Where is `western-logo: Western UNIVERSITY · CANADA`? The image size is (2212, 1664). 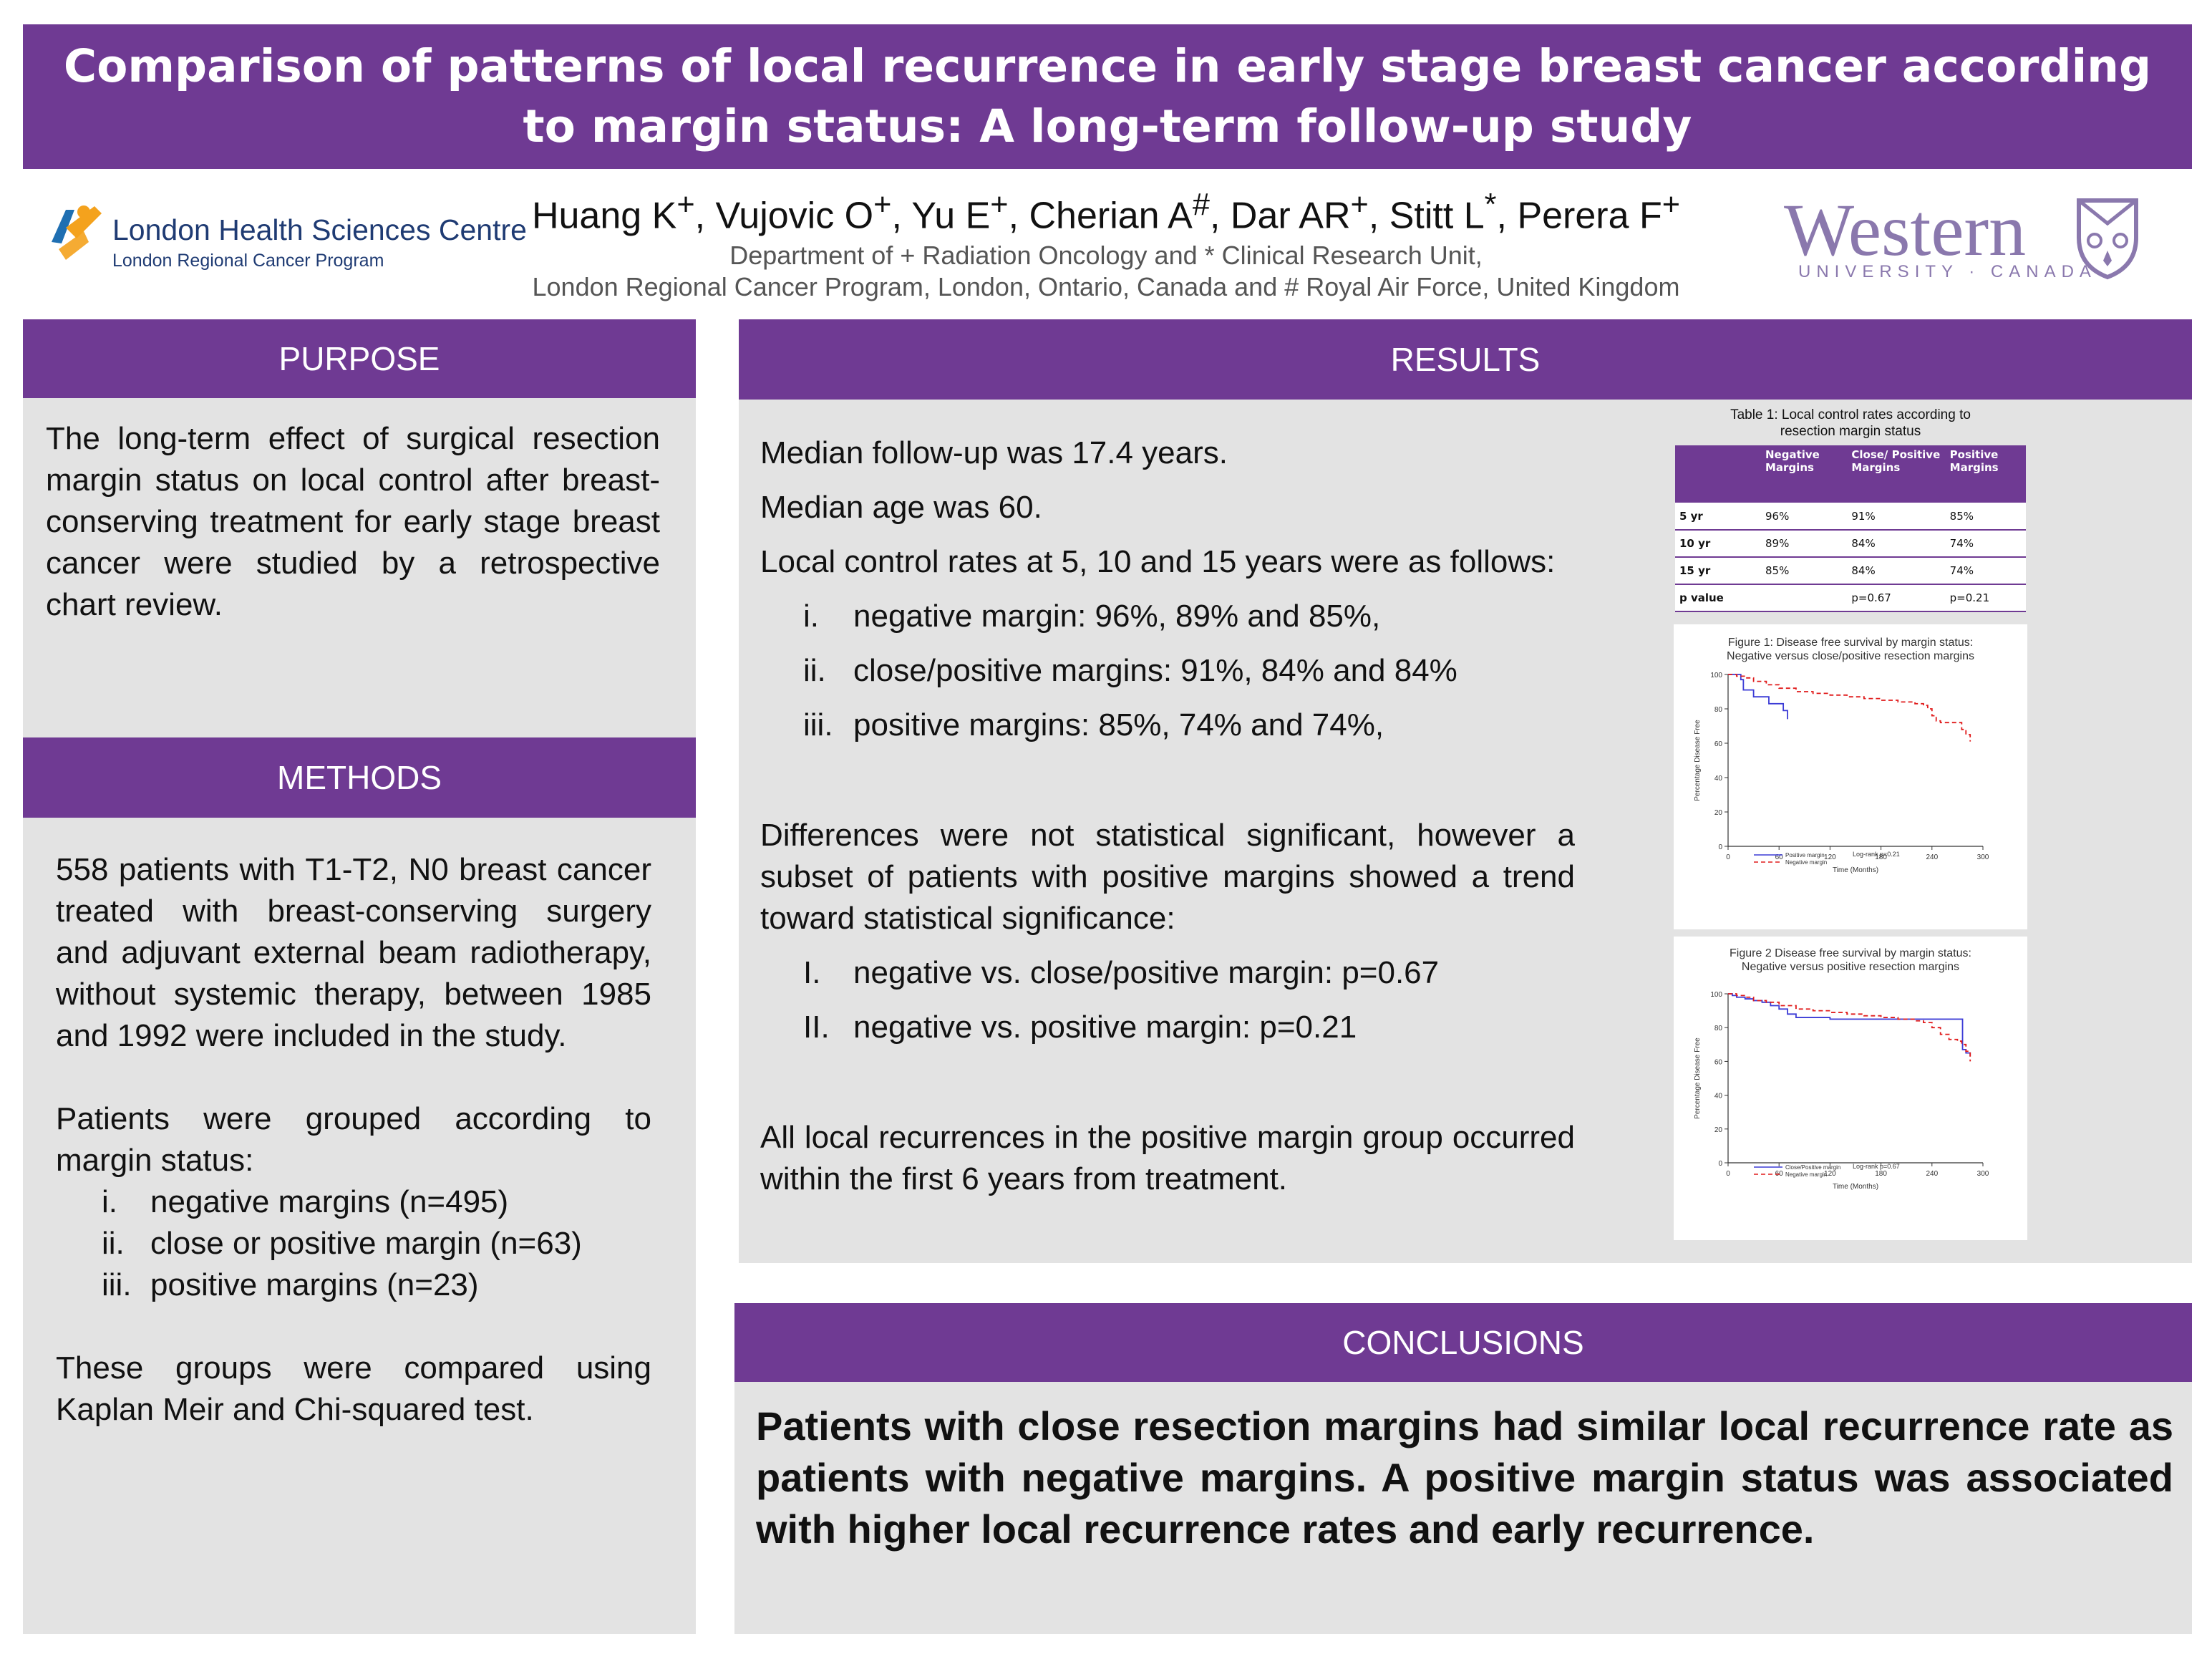
western-logo: Western UNIVERSITY · CANADA is located at coordinates (1969, 238).